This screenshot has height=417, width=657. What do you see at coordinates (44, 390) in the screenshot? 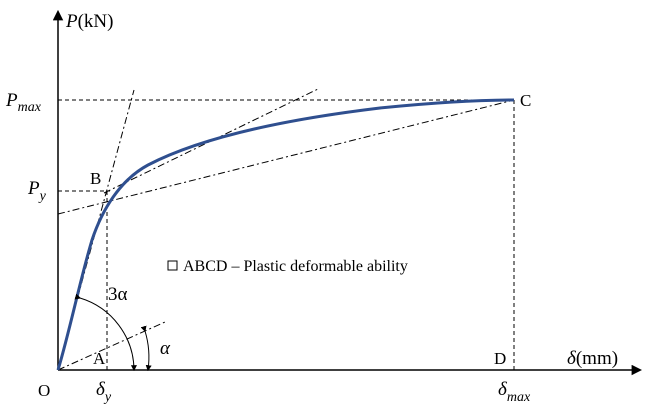
I see `origin-label: O` at bounding box center [44, 390].